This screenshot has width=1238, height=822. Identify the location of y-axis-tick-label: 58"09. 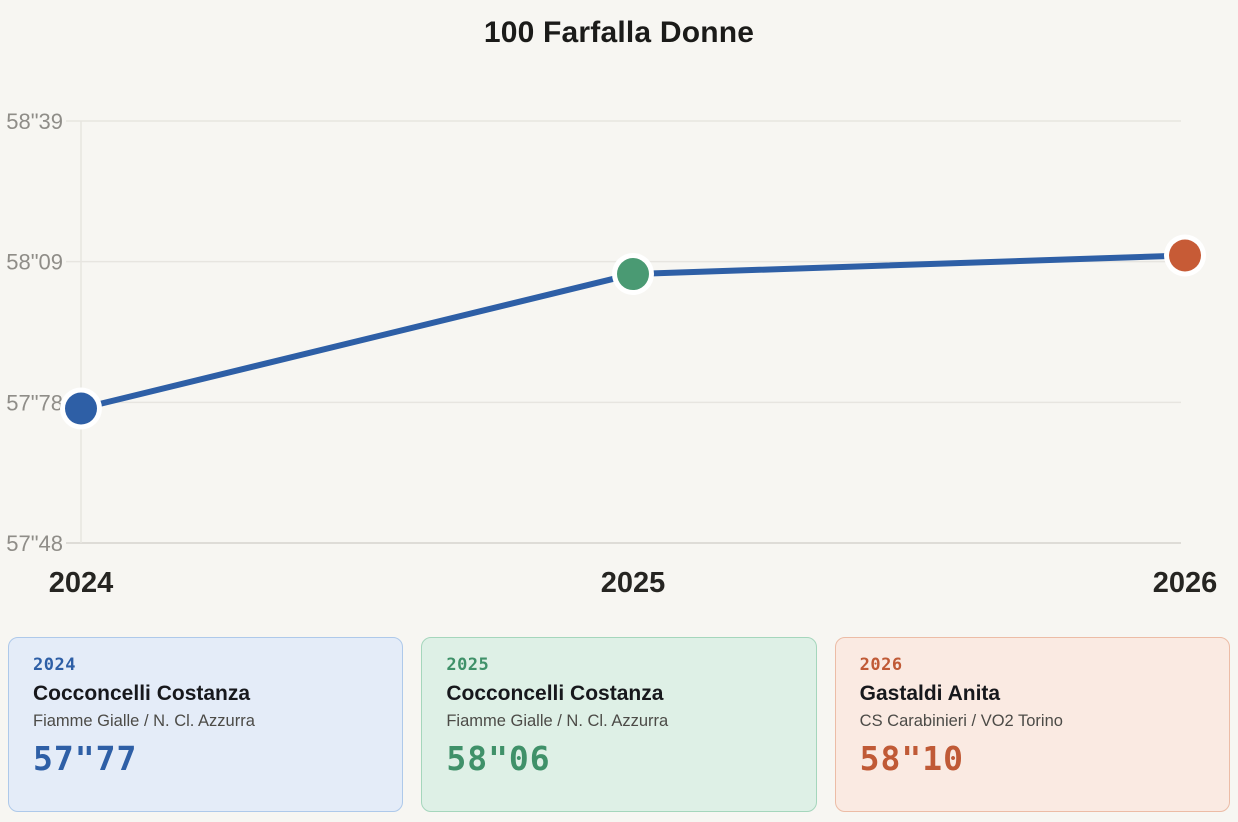
(34, 262).